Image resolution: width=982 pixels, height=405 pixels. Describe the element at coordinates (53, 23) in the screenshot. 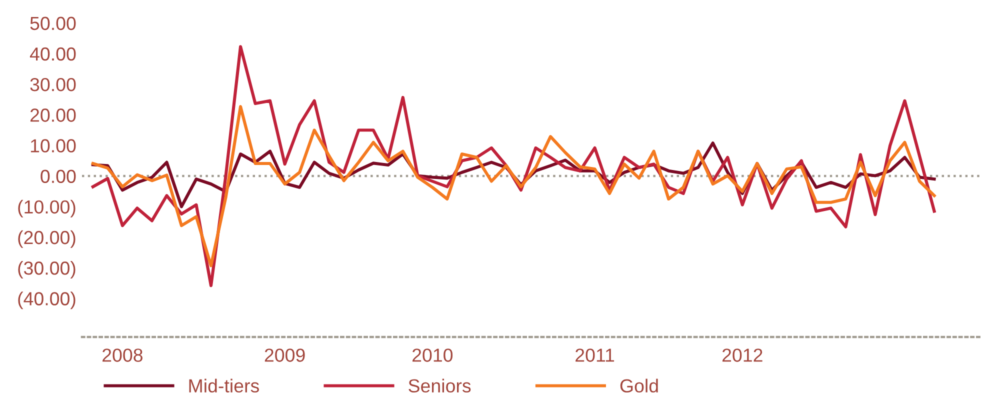

I see `y-tick-label: 50.00` at that location.